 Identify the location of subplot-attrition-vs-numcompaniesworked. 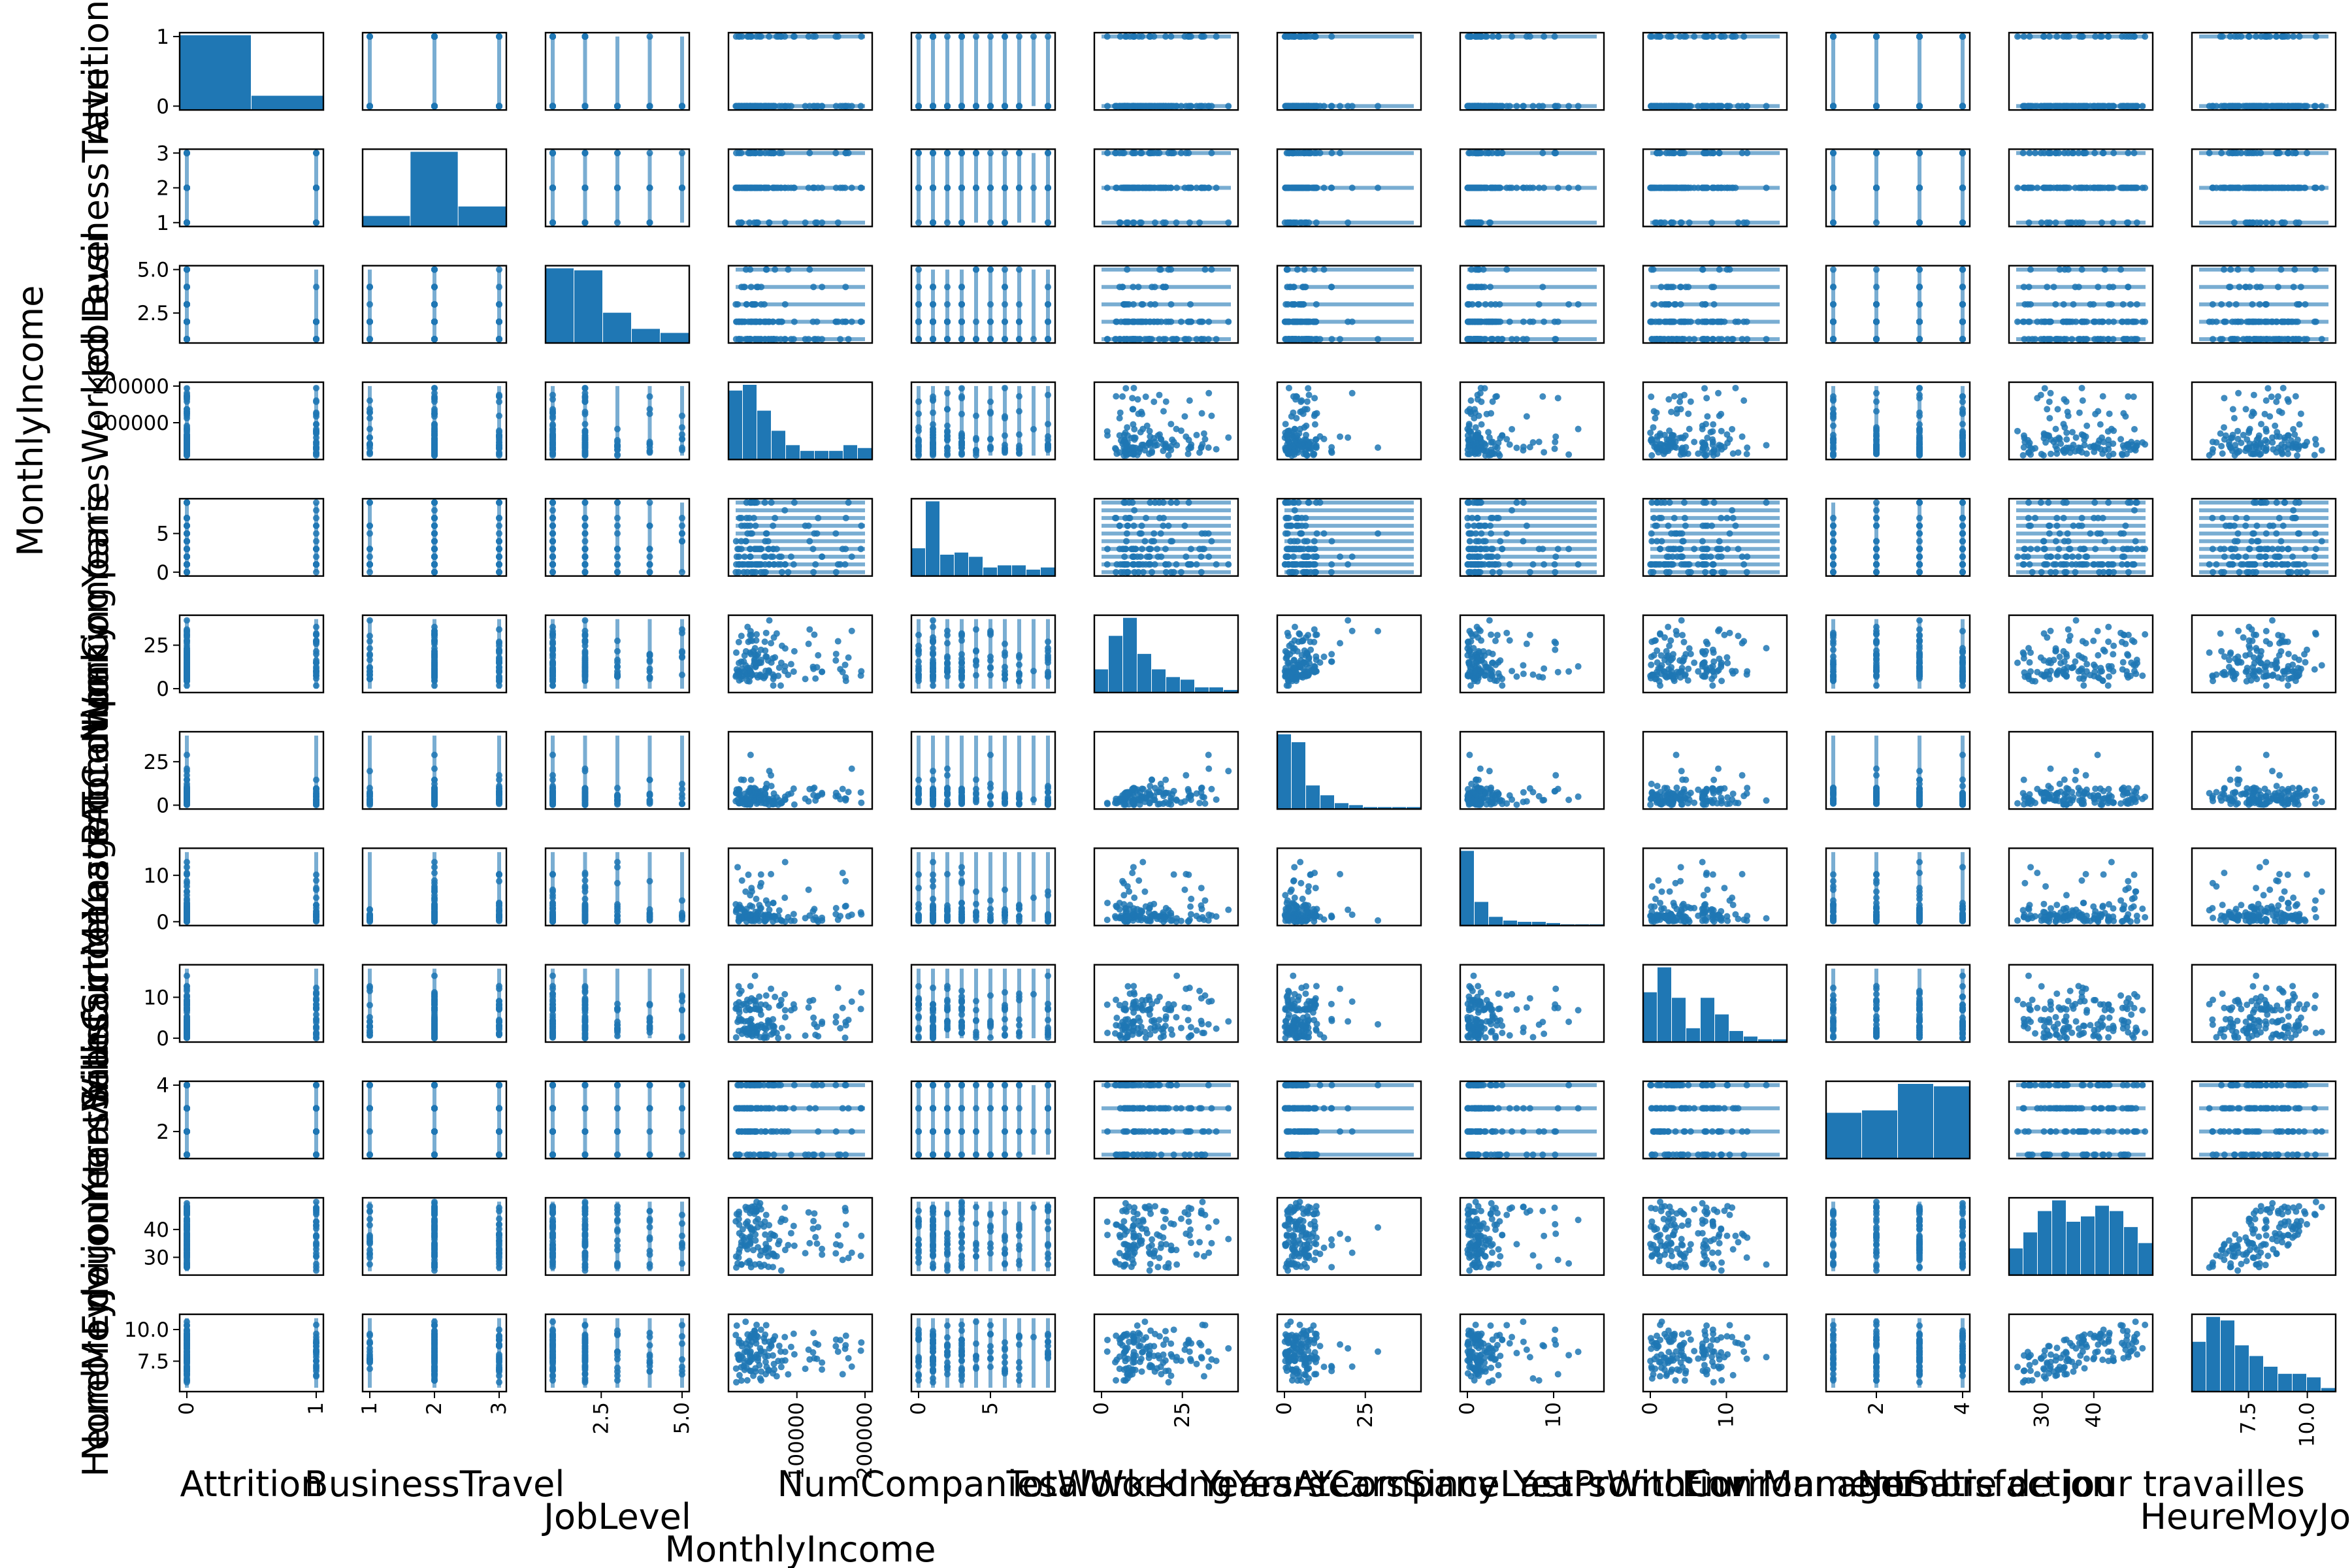
(983, 71).